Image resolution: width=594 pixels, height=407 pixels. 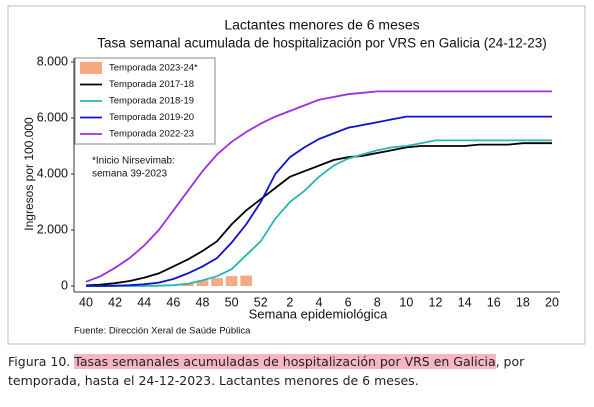 I want to click on y-tick-label: 2.000, so click(x=52, y=229).